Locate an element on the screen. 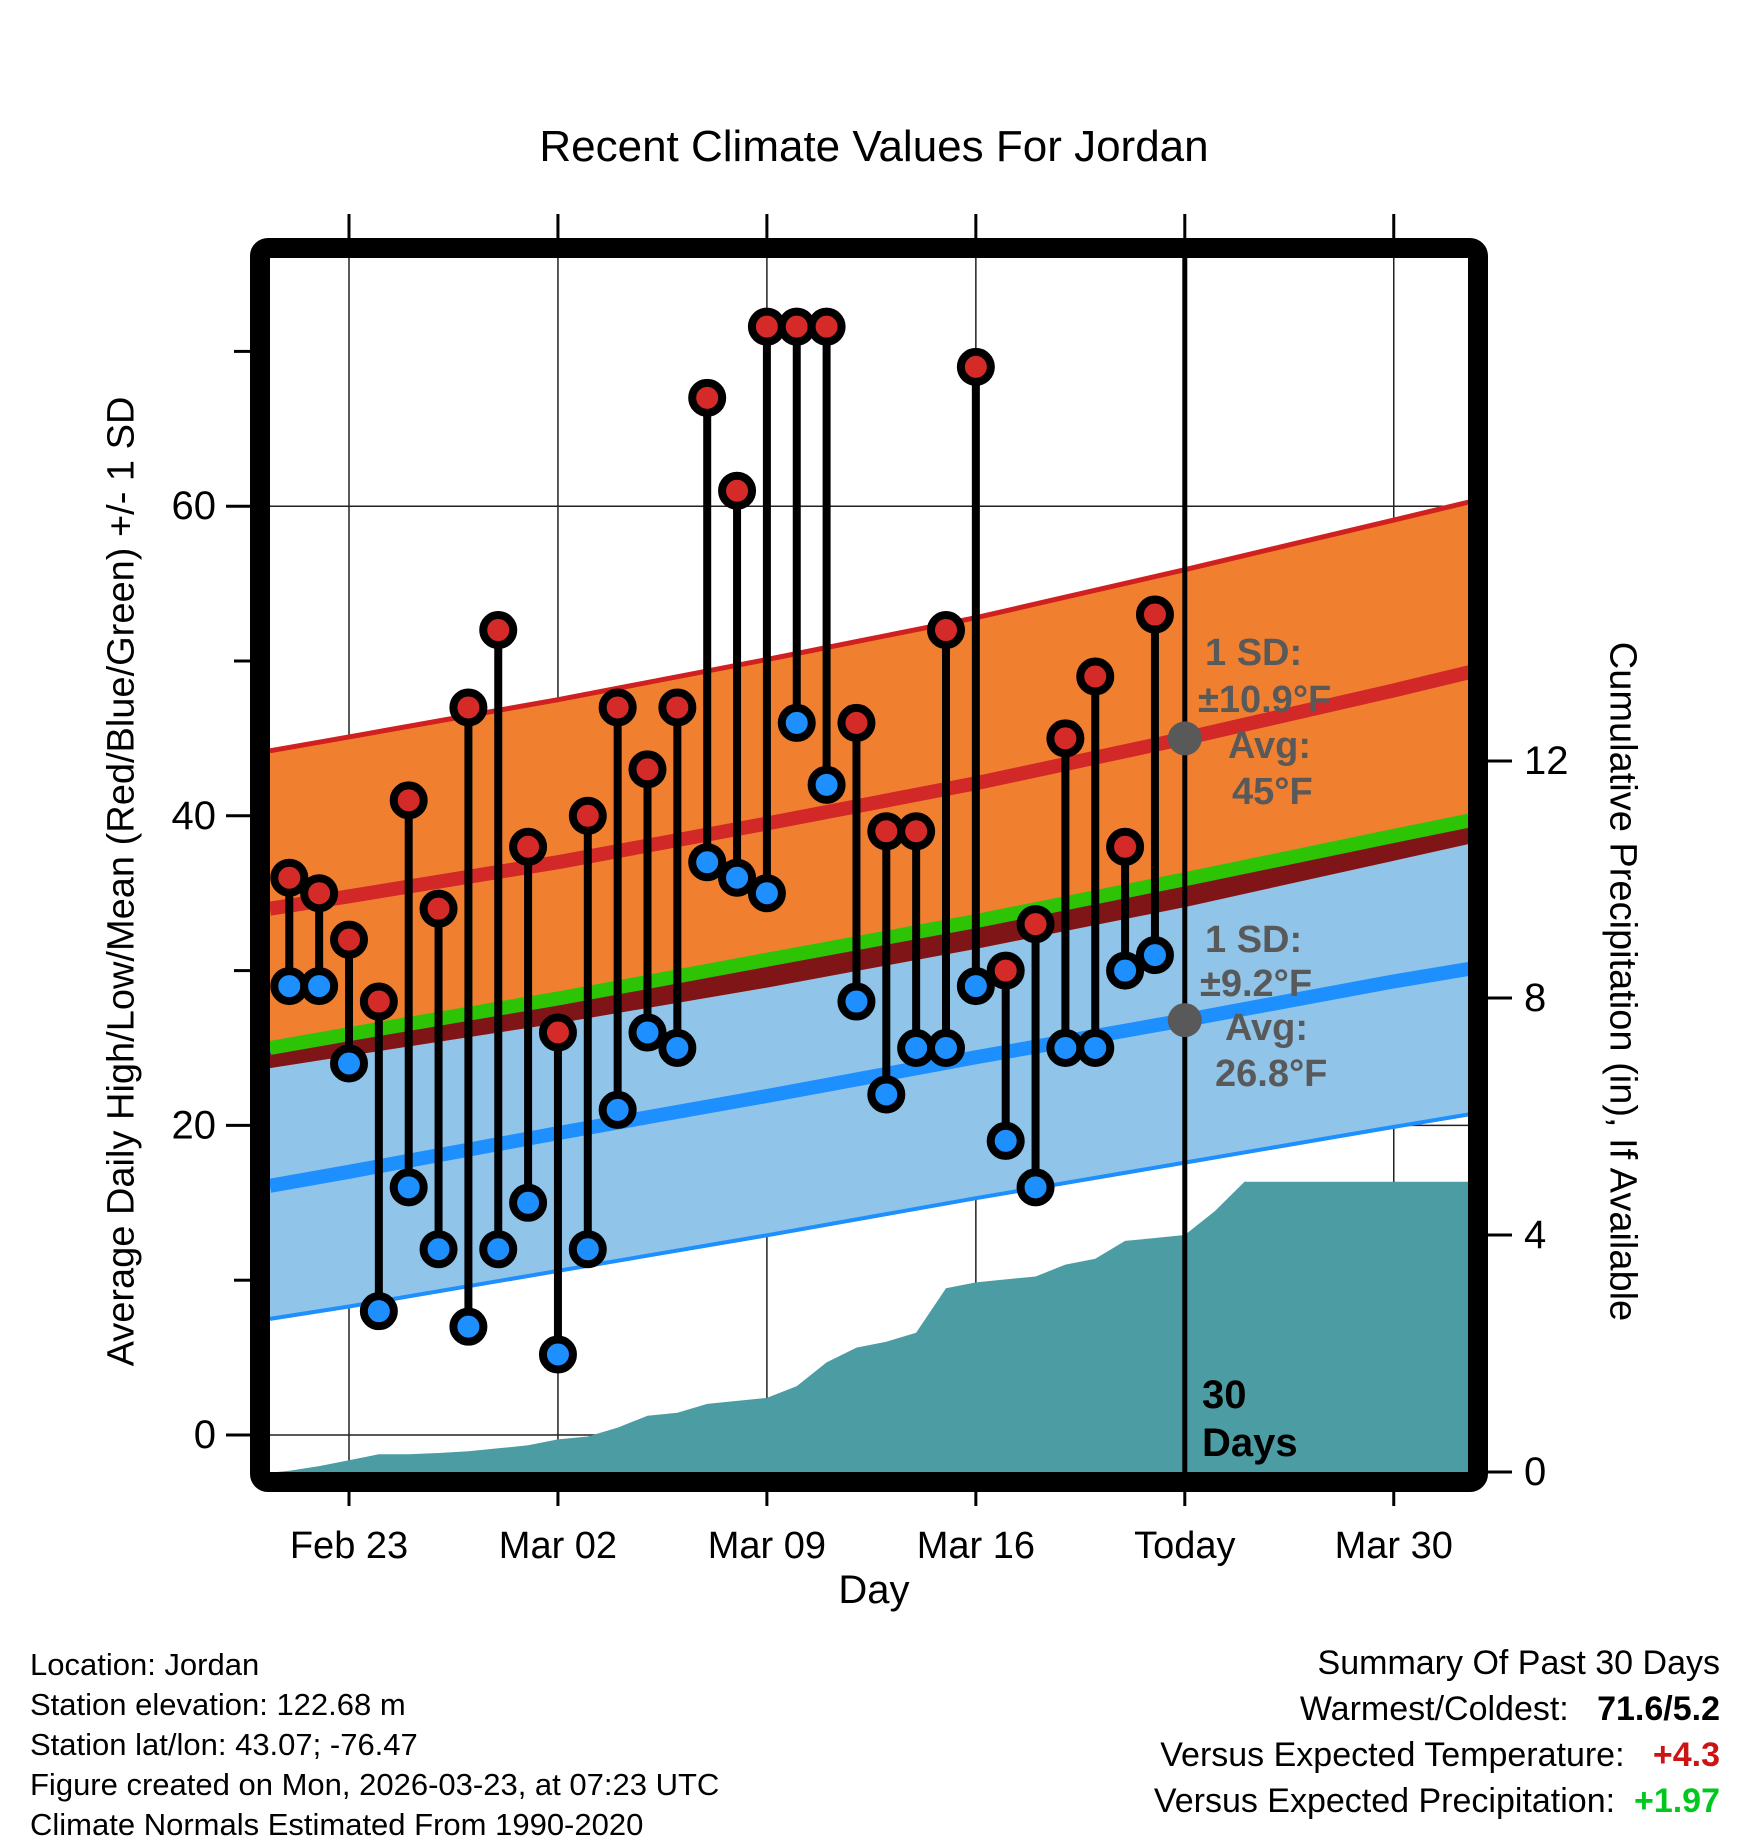 Image resolution: width=1748 pixels, height=1845 pixels. svg-text: 20 is located at coordinates (194, 1125).